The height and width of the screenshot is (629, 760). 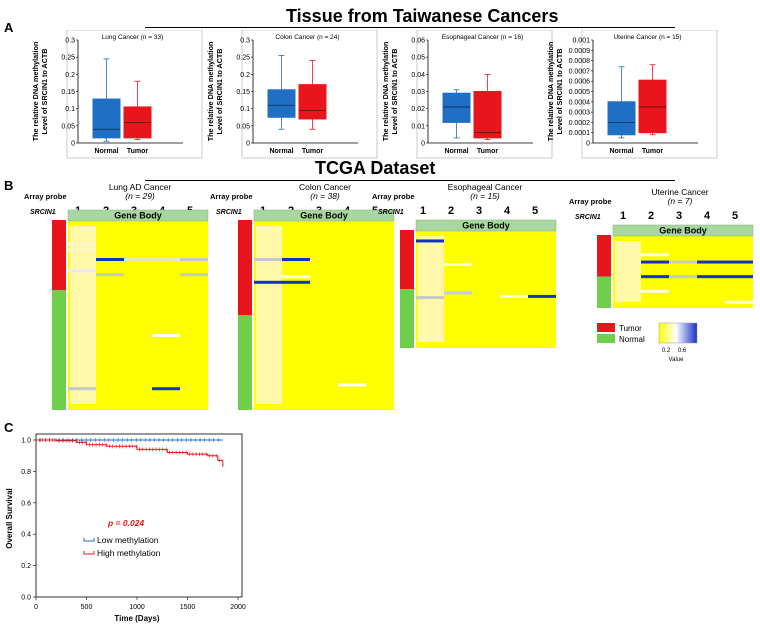 What do you see at coordinates (125, 523) in the screenshot?
I see `p-value-label: p = 0.024` at bounding box center [125, 523].